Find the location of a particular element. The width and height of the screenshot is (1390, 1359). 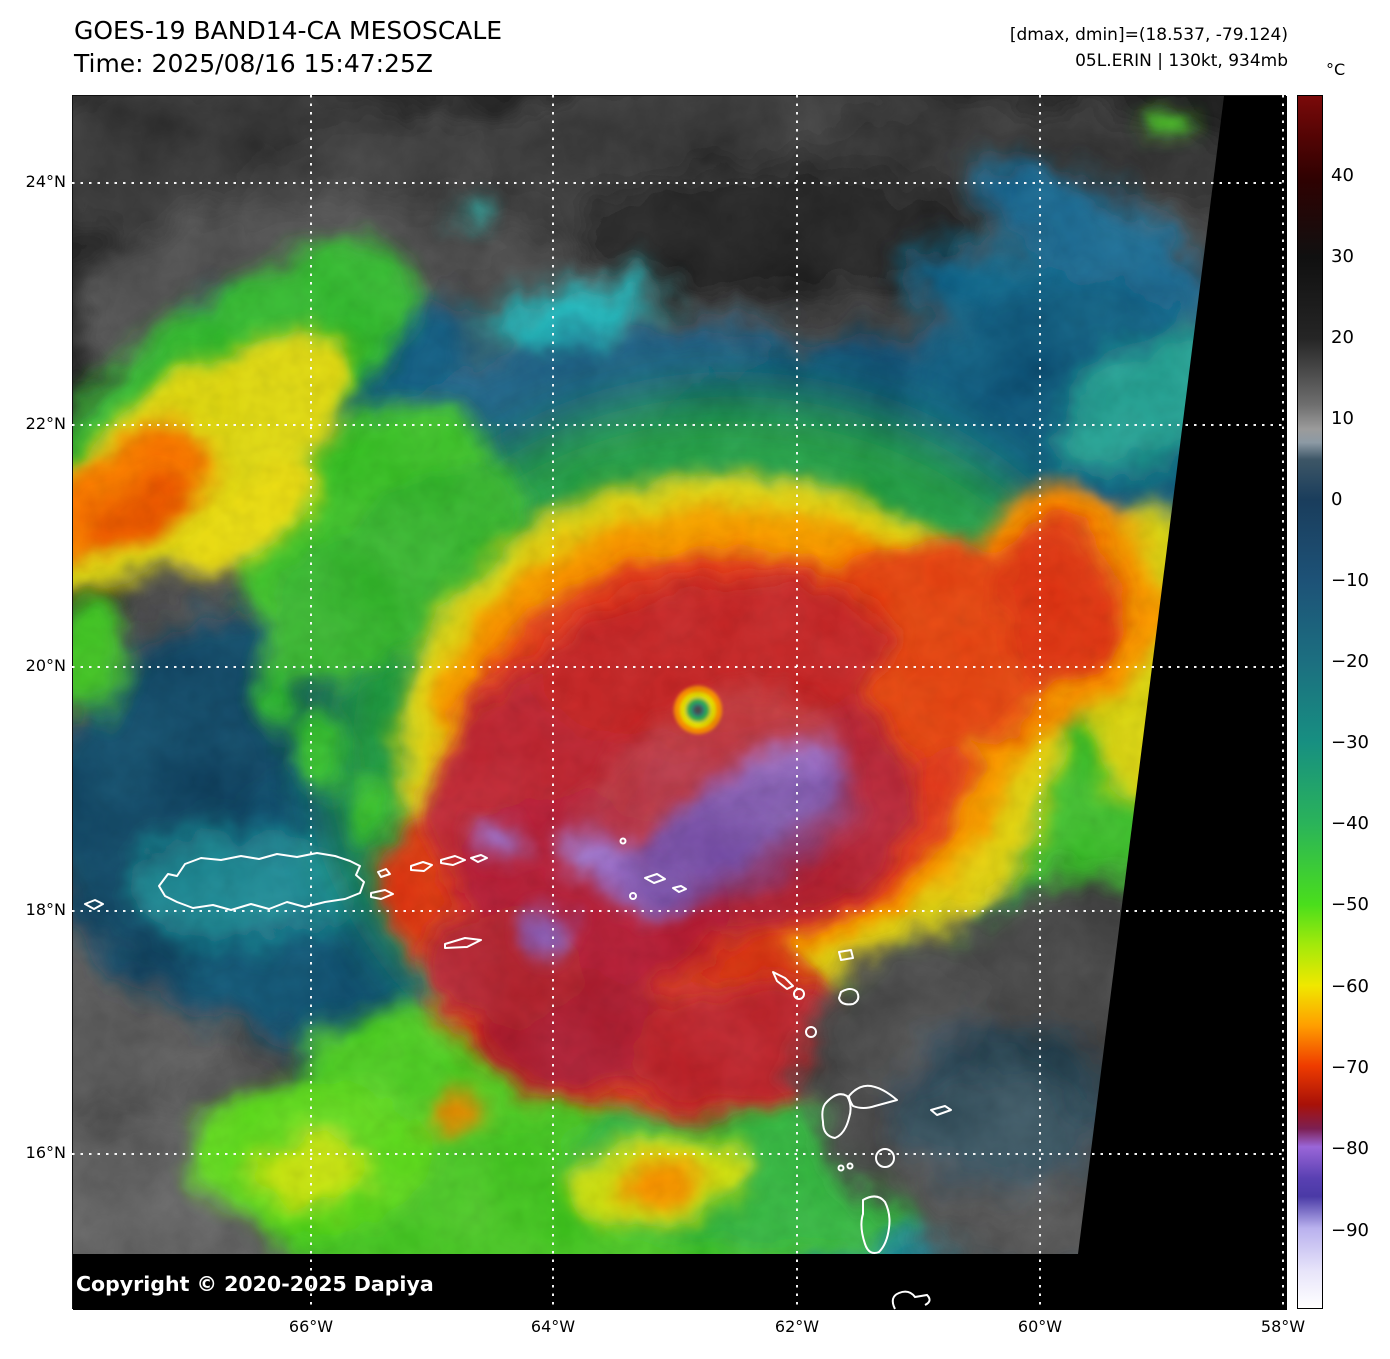

coastline-marie-galante is located at coordinates (885, 1158).